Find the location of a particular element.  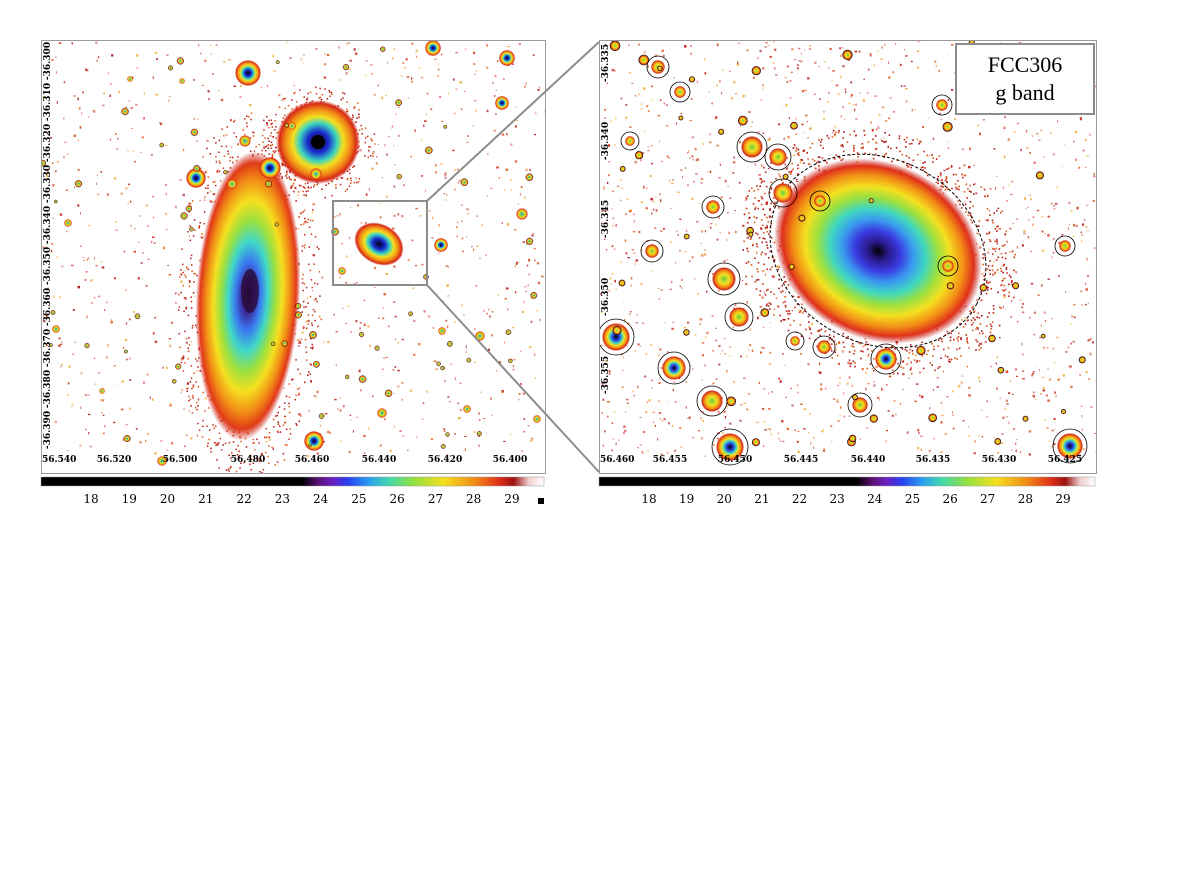

right-colorbar is located at coordinates (847, 481).